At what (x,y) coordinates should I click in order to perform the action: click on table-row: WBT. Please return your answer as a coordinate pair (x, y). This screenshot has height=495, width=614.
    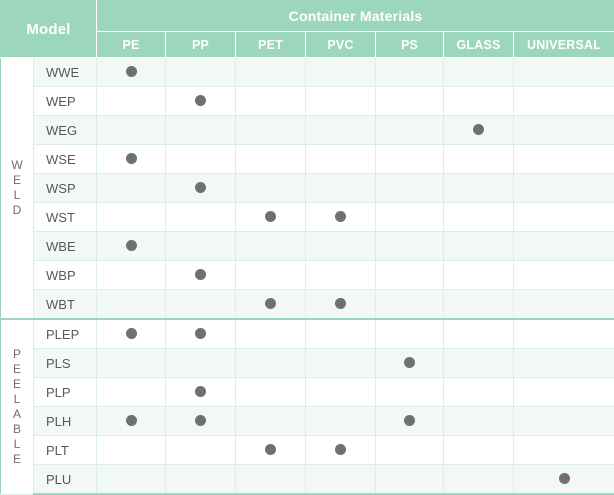
    Looking at the image, I should click on (307, 305).